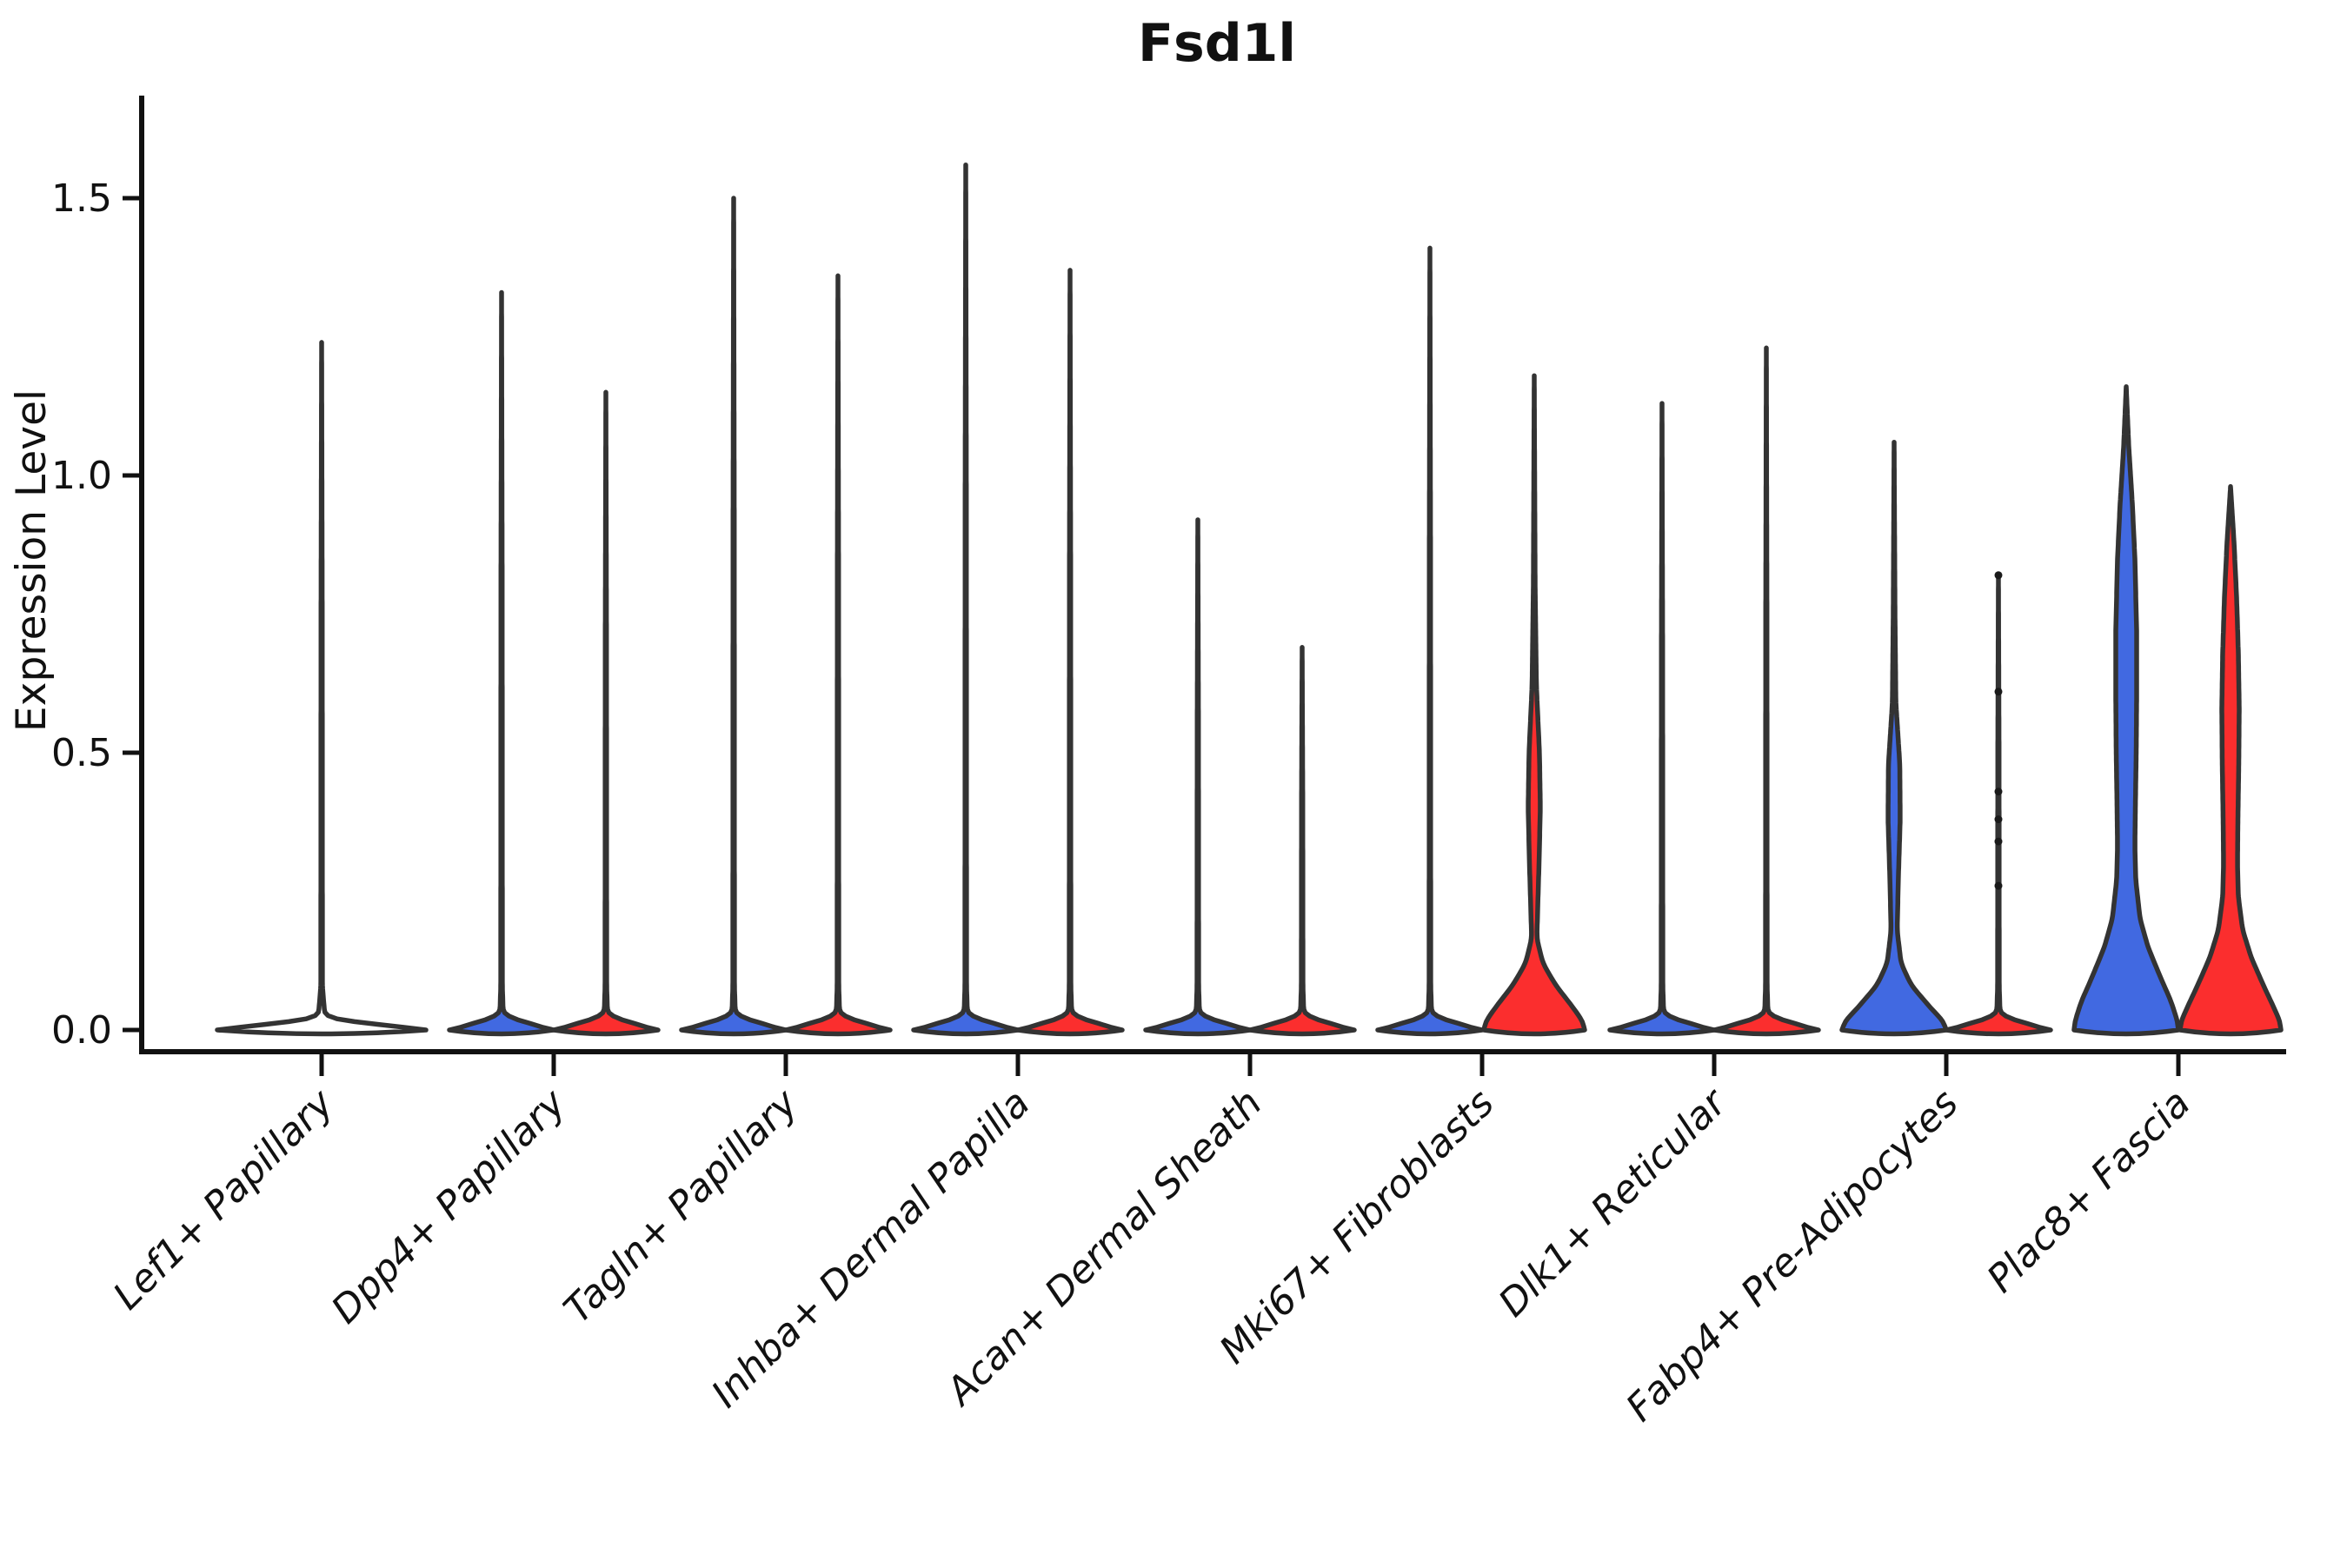  I want to click on y-axis-label: Expression Level, so click(32, 560).